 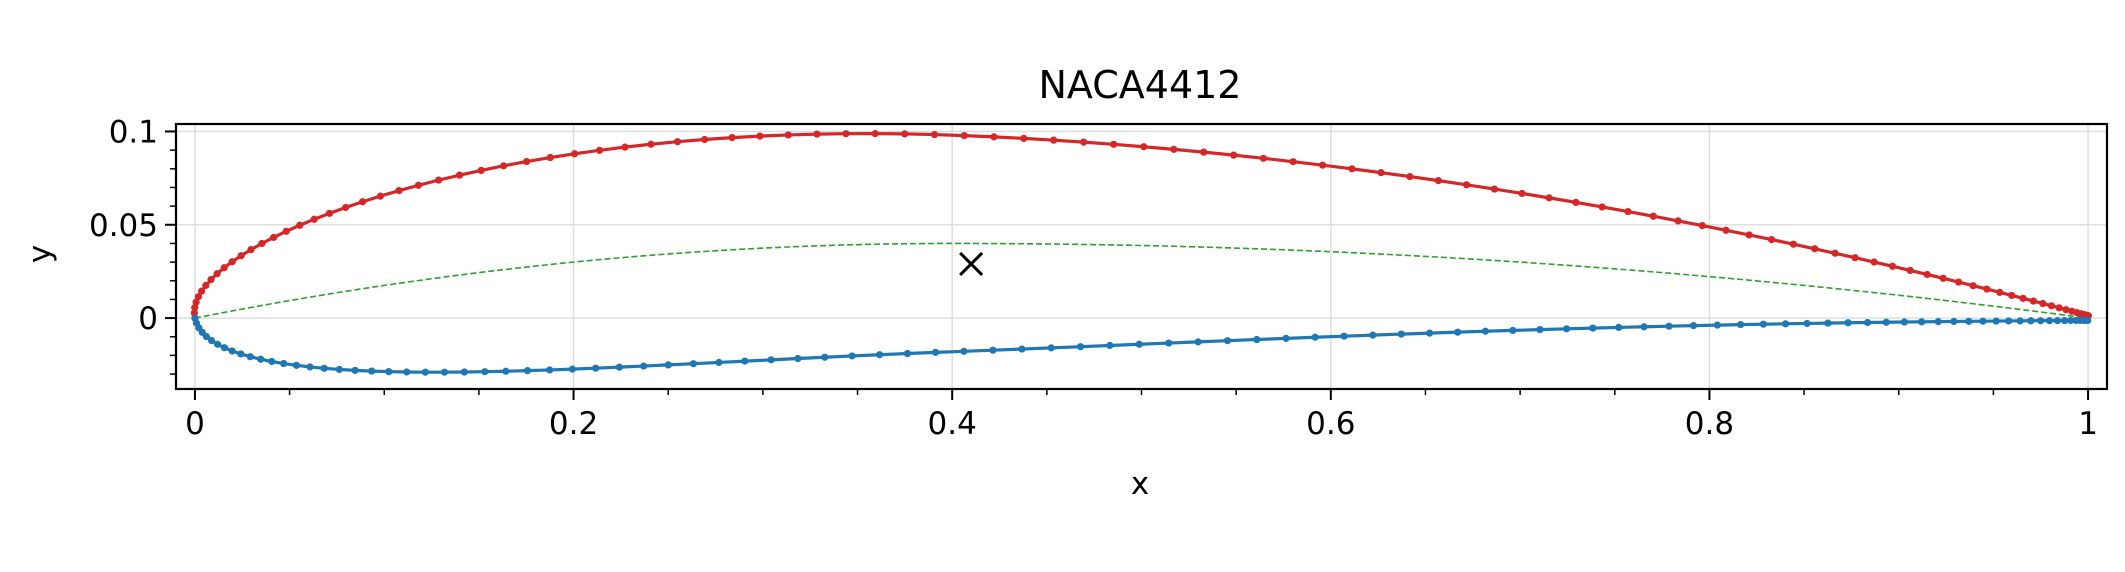 I want to click on y-axis-label: y, so click(x=40, y=254).